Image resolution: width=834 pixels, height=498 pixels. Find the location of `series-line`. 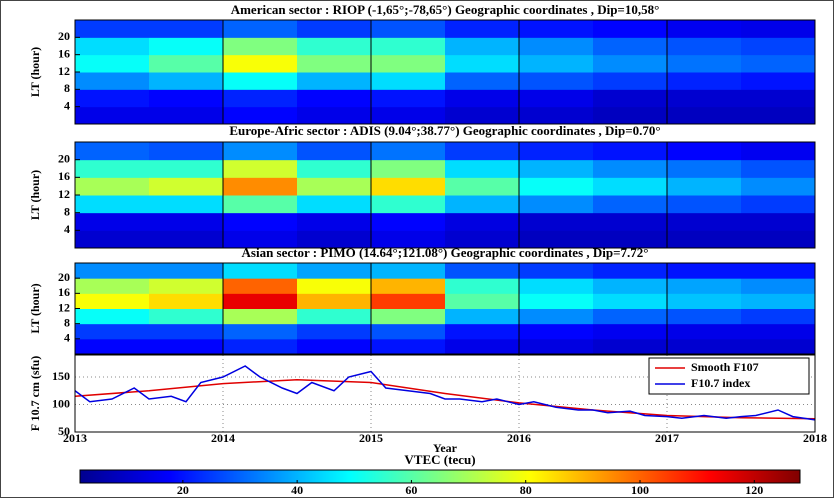

series-line is located at coordinates (445, 393).